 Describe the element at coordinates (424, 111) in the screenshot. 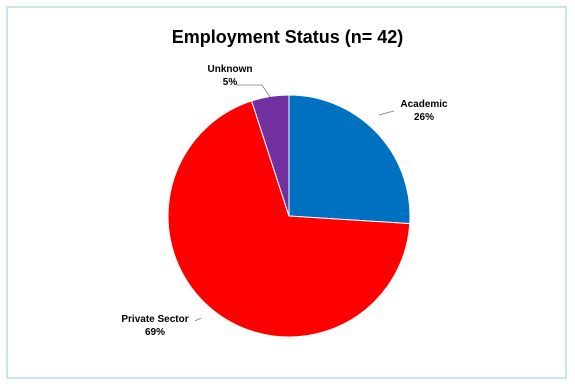

I see `data-label-academic: Academic 26%` at that location.